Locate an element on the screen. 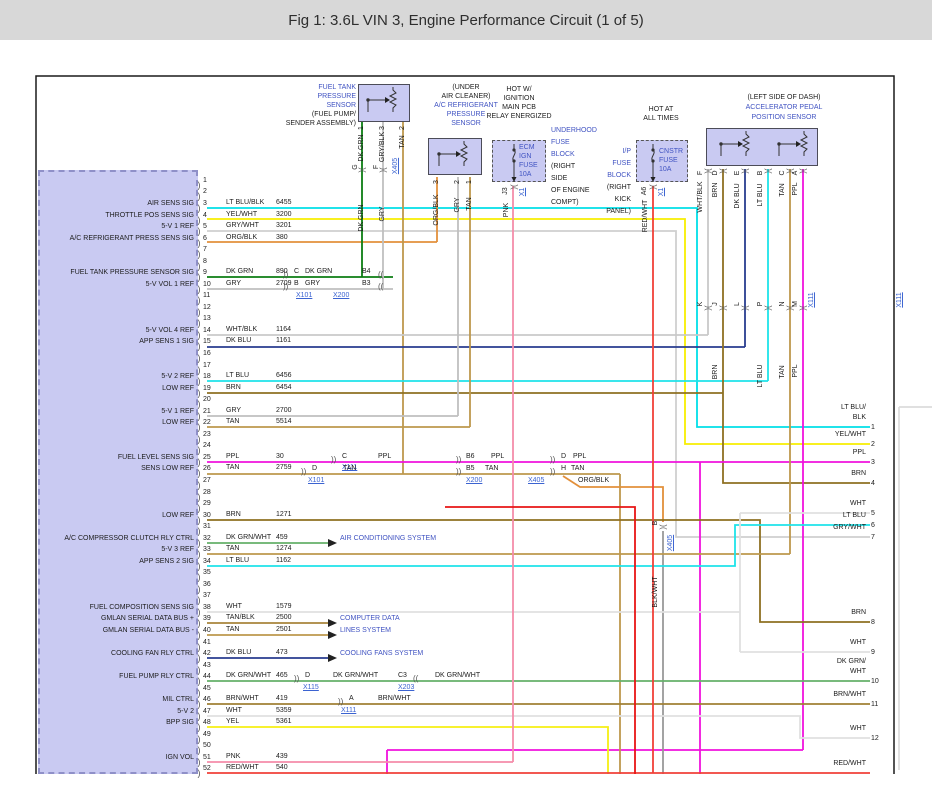 The height and width of the screenshot is (791, 932). wire-circuit-number: 2500 is located at coordinates (284, 617).